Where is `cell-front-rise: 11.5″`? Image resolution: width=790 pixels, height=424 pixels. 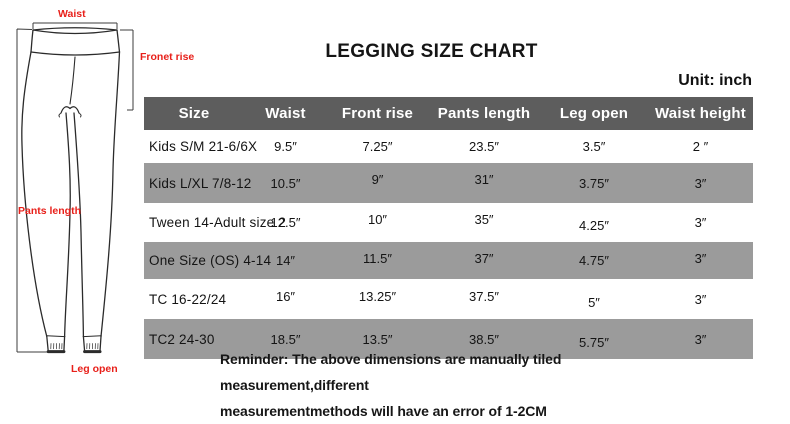
cell-front-rise: 11.5″ is located at coordinates (377, 258).